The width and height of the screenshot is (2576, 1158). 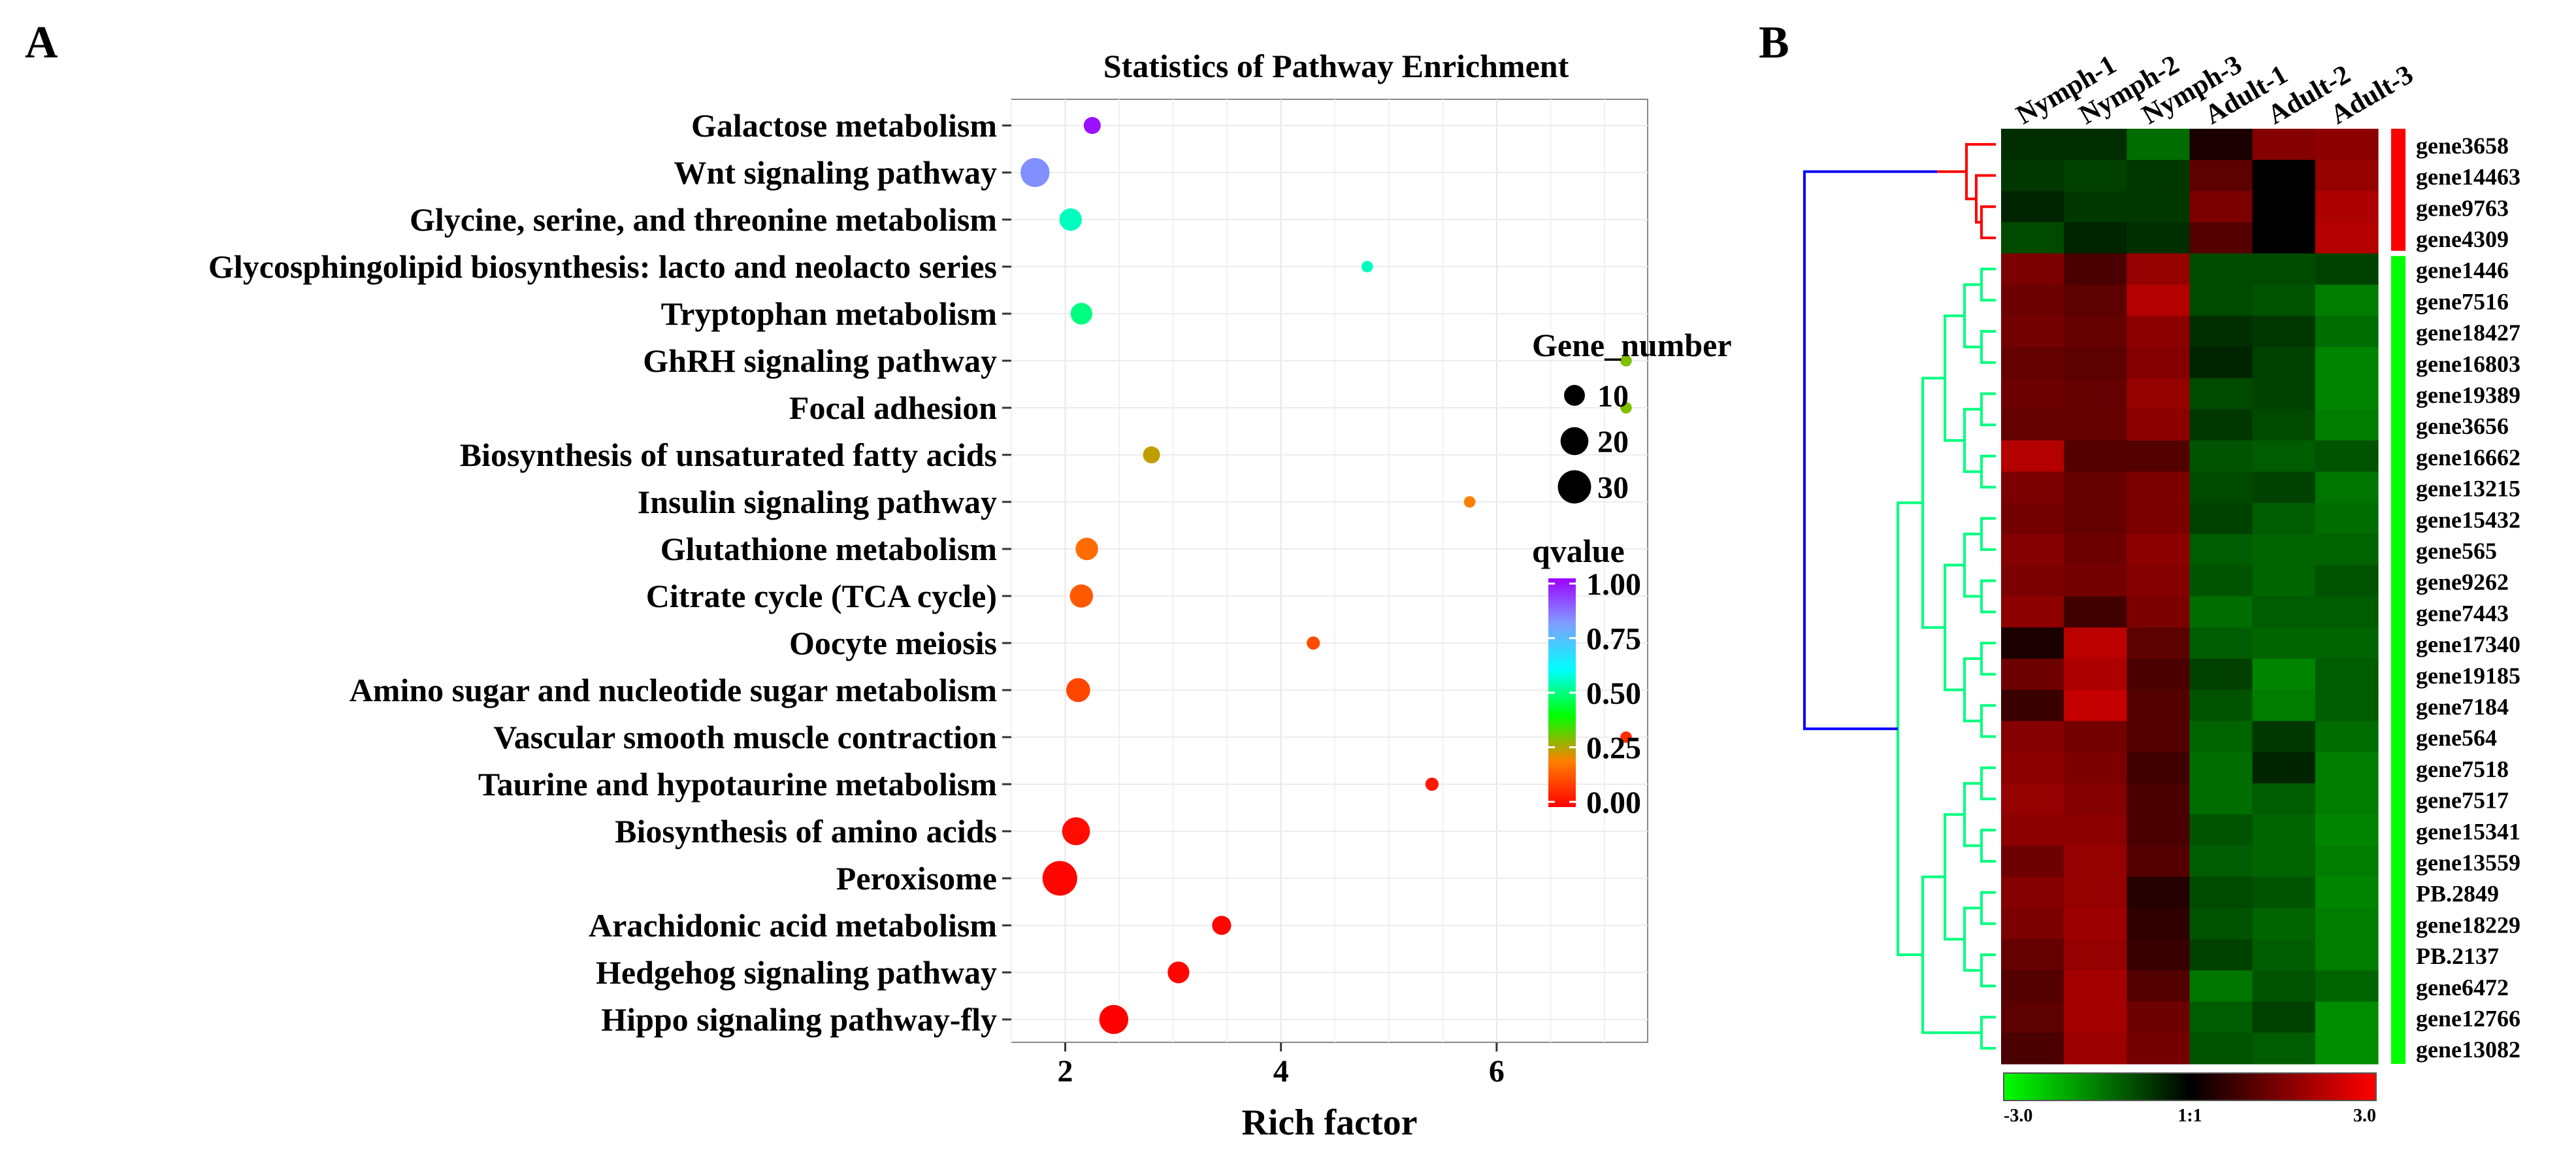 What do you see at coordinates (835, 172) in the screenshot?
I see `category-label: Wnt signaling pathway` at bounding box center [835, 172].